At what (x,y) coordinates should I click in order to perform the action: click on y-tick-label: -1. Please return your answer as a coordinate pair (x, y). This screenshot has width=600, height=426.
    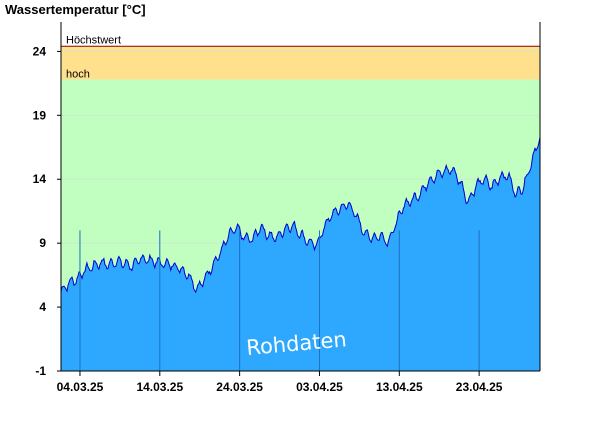
    Looking at the image, I should click on (40, 371).